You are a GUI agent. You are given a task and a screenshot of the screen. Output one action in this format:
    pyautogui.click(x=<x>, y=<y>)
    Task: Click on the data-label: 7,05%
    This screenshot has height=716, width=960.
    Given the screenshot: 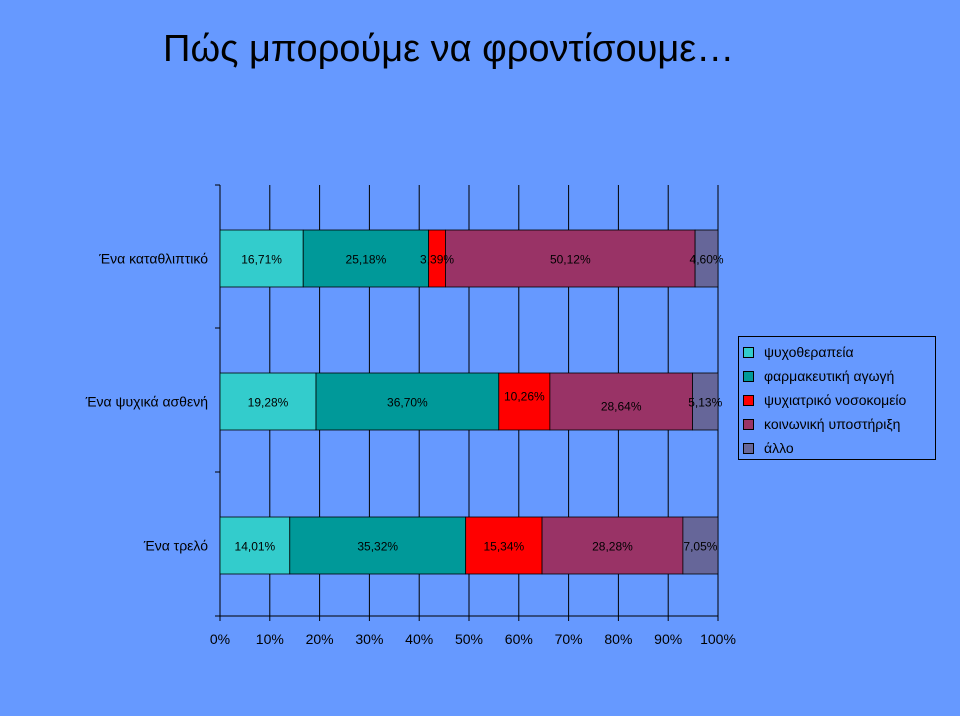 What is the action you would take?
    pyautogui.click(x=700, y=547)
    